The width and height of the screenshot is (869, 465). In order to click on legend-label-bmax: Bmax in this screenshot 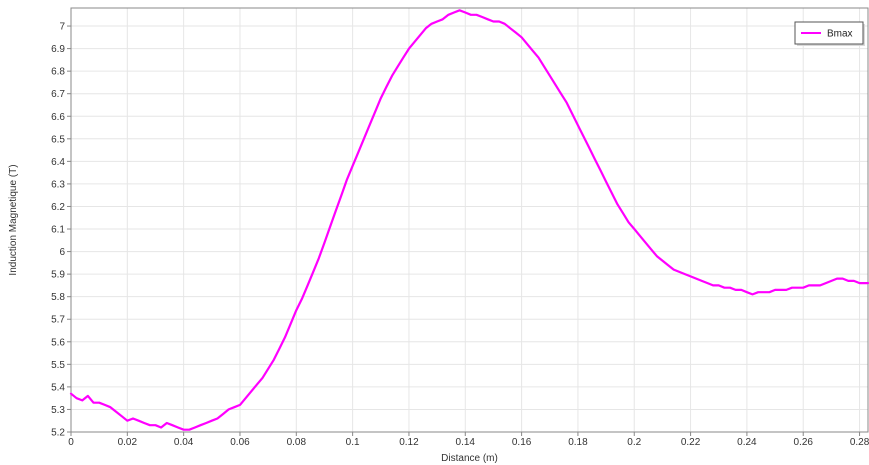, I will do `click(840, 34)`.